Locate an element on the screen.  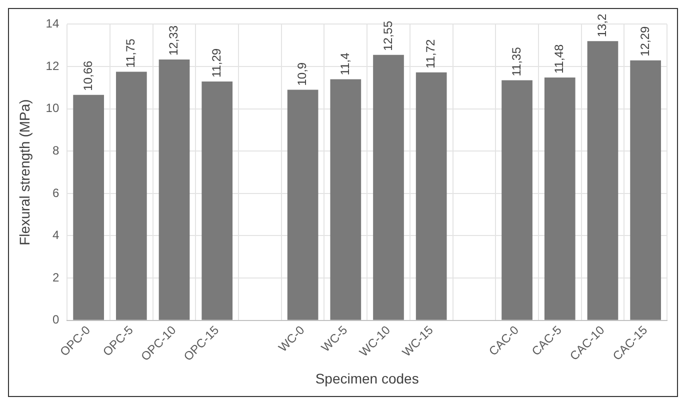
data-label: 11,72 is located at coordinates (431, 53).